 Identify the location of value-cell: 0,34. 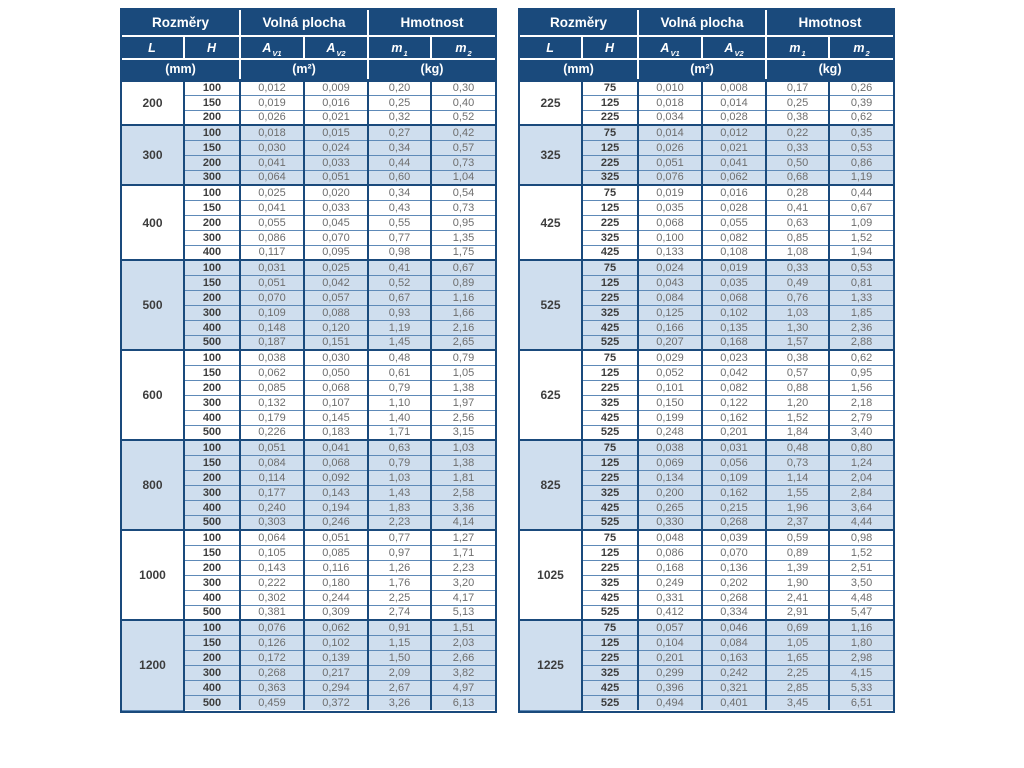
(400, 147).